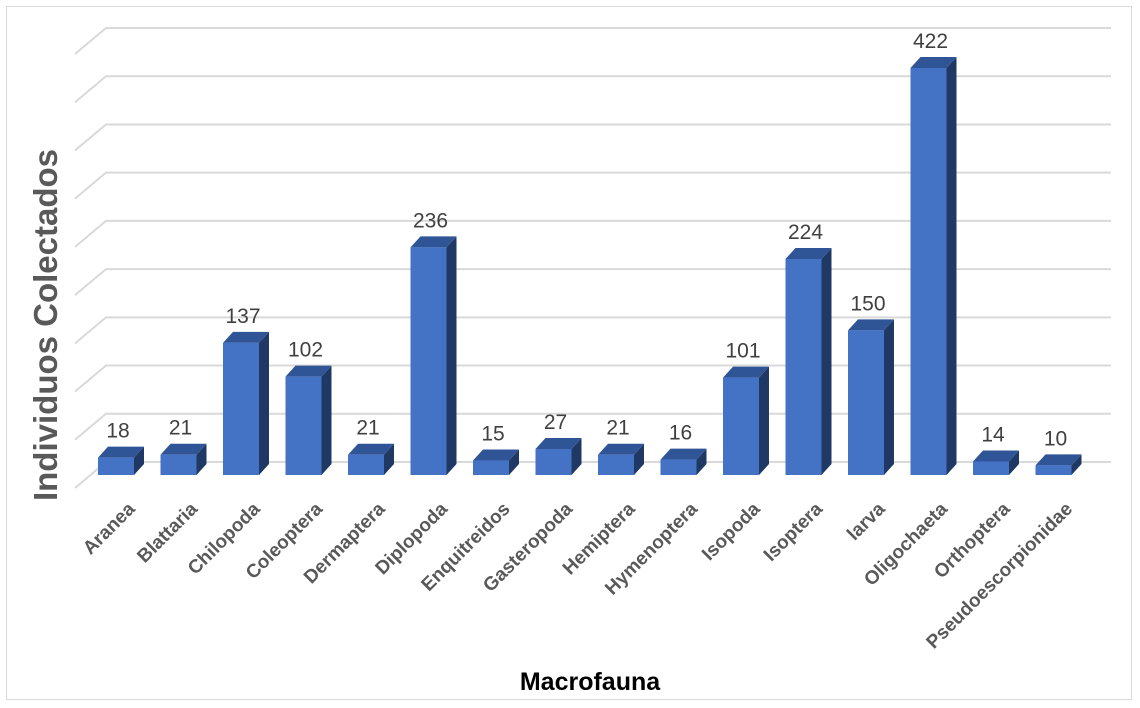 Image resolution: width=1140 pixels, height=708 pixels. Describe the element at coordinates (492, 434) in the screenshot. I see `data-label: 15` at that location.